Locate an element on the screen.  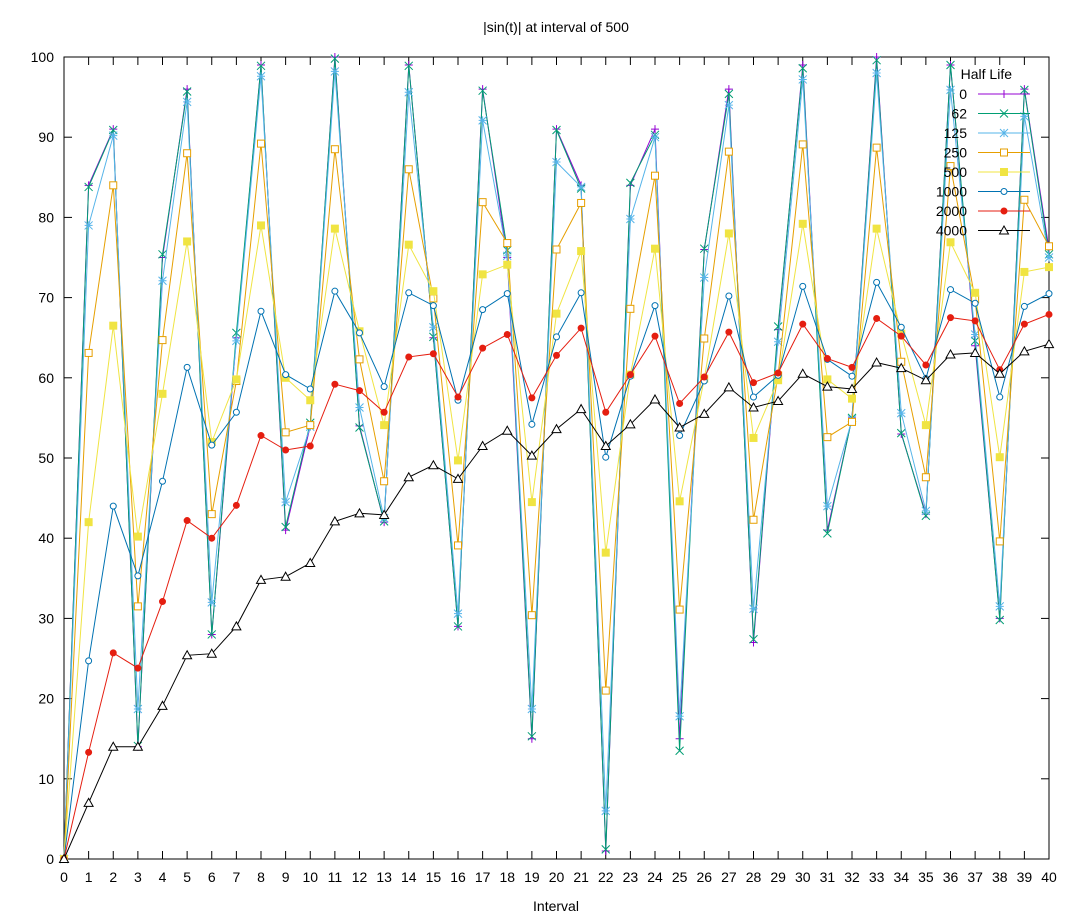
legend-title: Half Life is located at coordinates (987, 74).